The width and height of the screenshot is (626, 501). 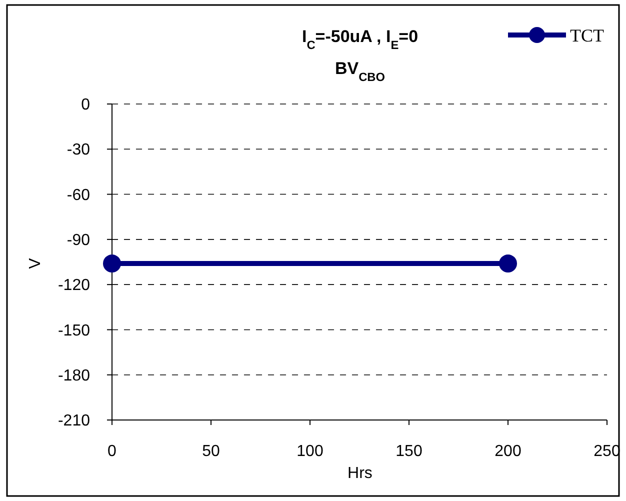 I want to click on x-tick-label: 150, so click(x=409, y=451).